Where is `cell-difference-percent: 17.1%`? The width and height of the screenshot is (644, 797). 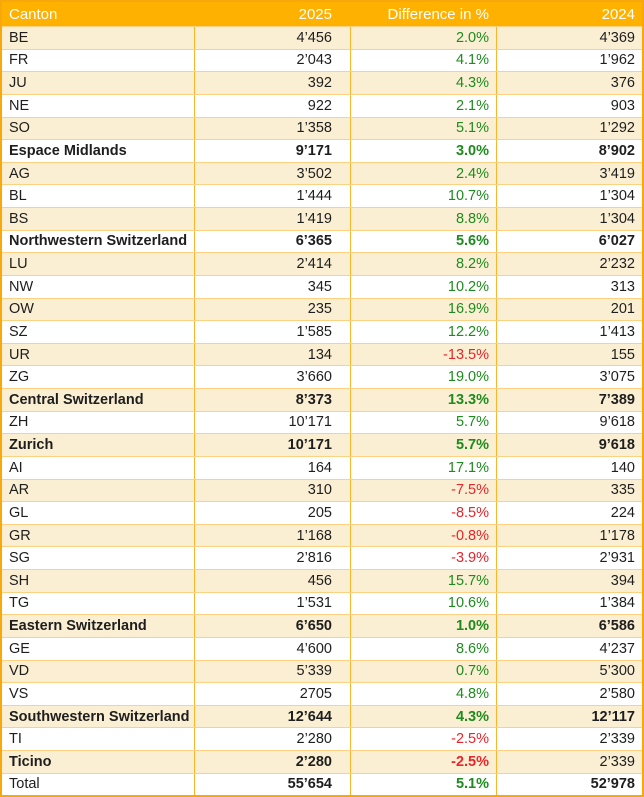
cell-difference-percent: 17.1% is located at coordinates (423, 467).